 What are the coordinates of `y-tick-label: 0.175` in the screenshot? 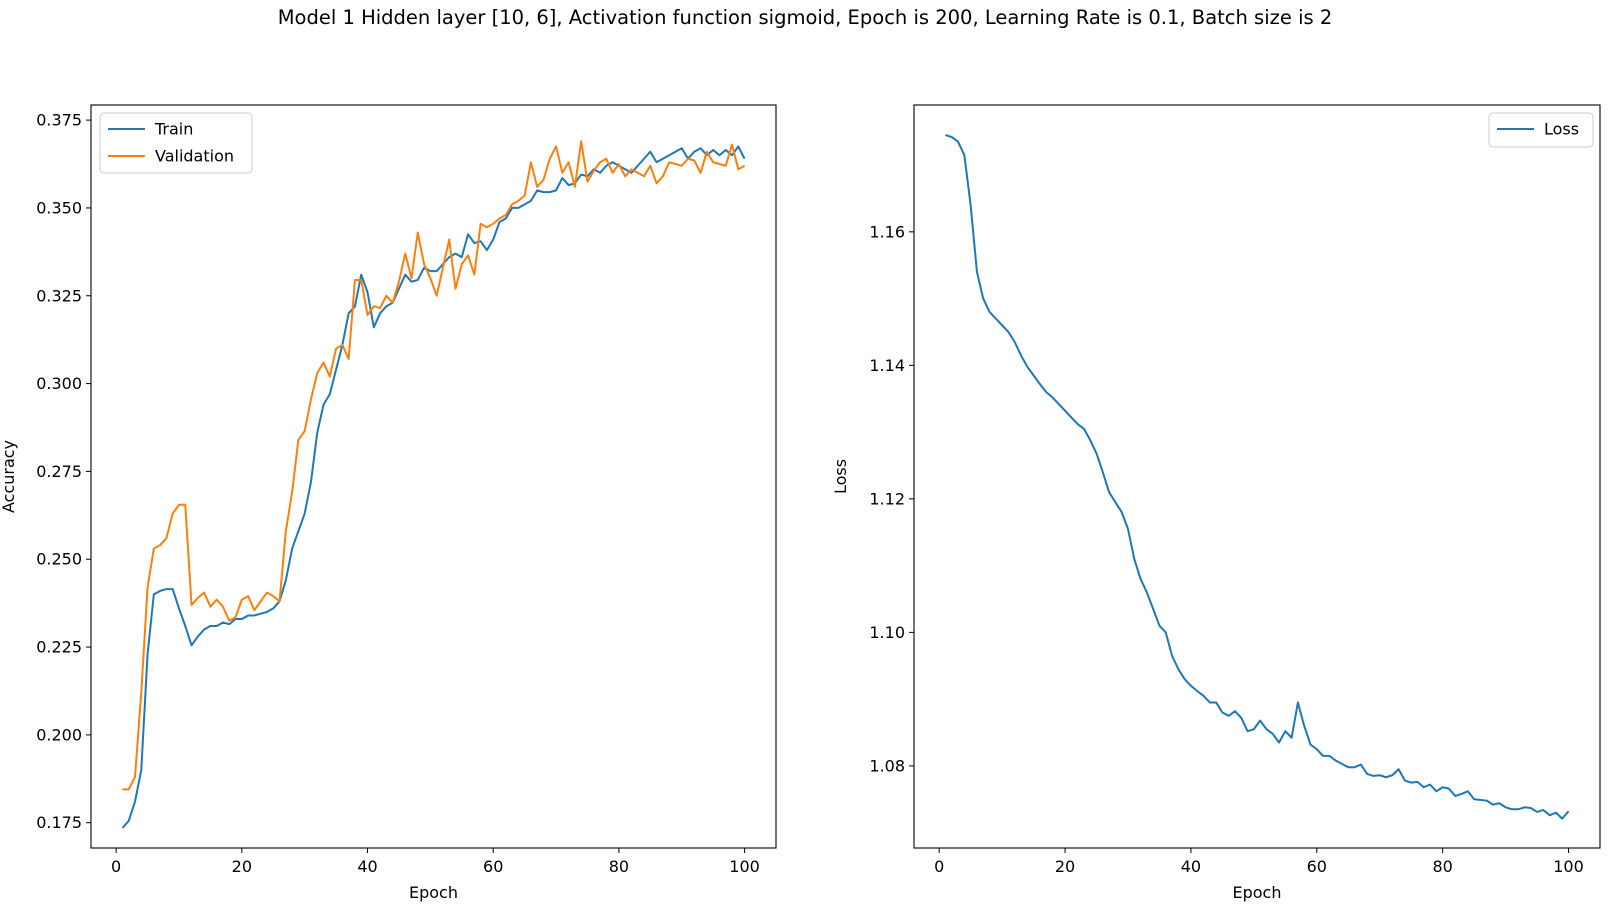 It's located at (59, 822).